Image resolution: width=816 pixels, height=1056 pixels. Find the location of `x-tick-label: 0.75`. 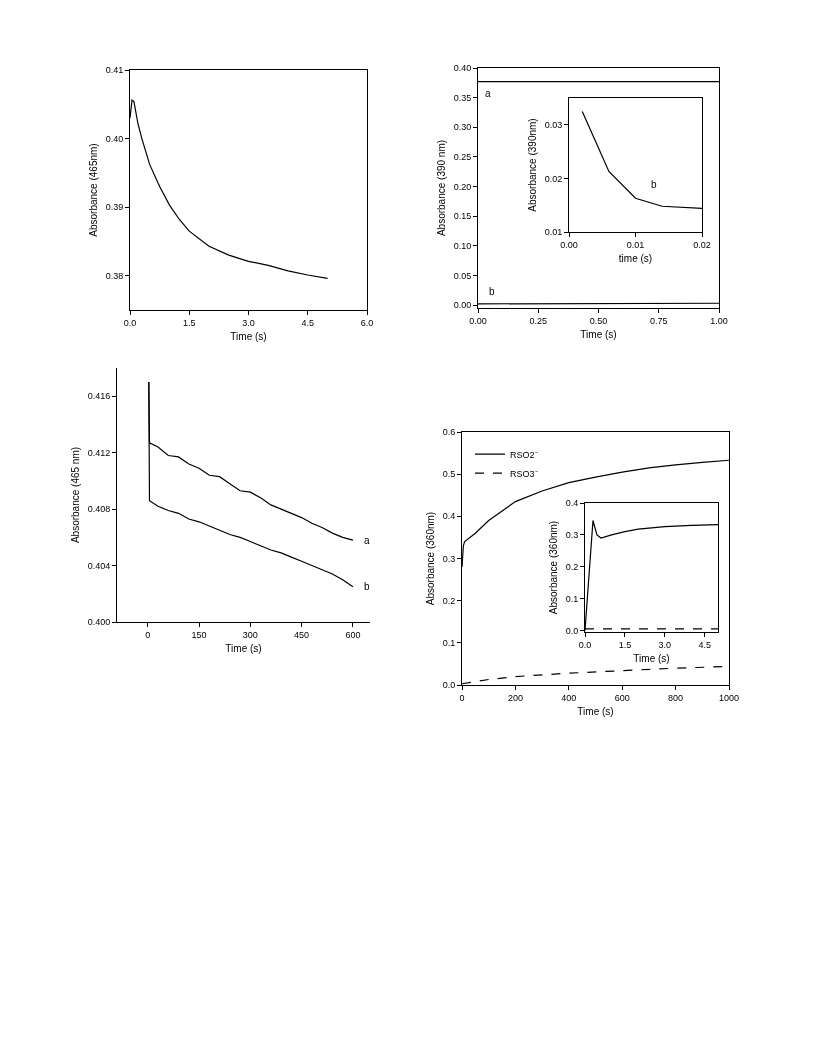

x-tick-label: 0.75 is located at coordinates (658, 320).